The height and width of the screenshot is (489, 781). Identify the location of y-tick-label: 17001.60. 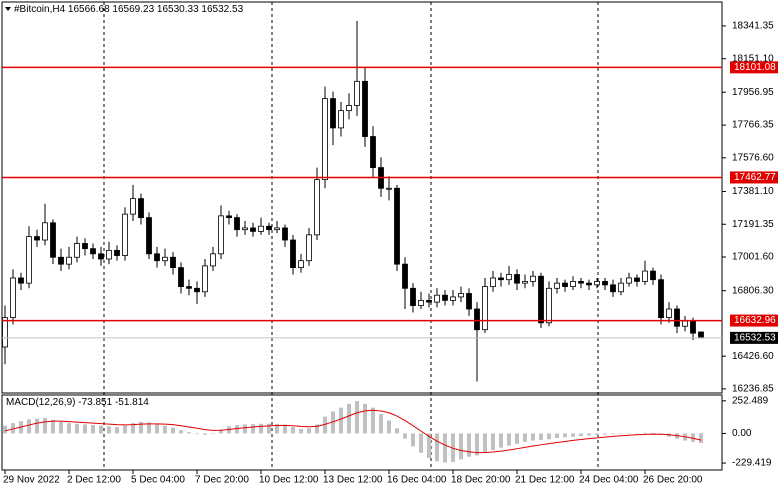
(753, 257).